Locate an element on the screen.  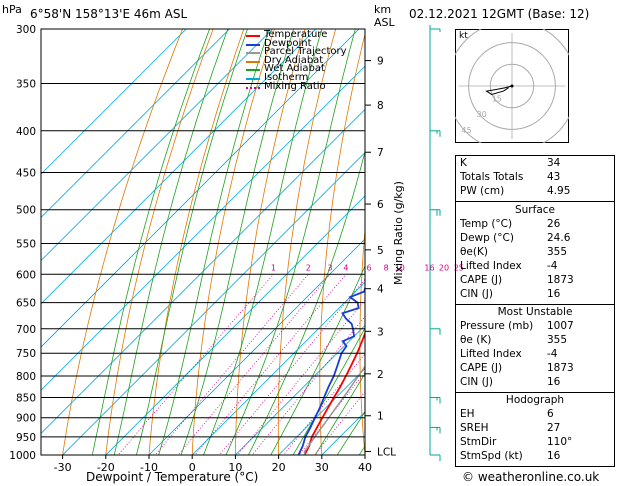
km-tick-label: 2 is located at coordinates (380, 375).